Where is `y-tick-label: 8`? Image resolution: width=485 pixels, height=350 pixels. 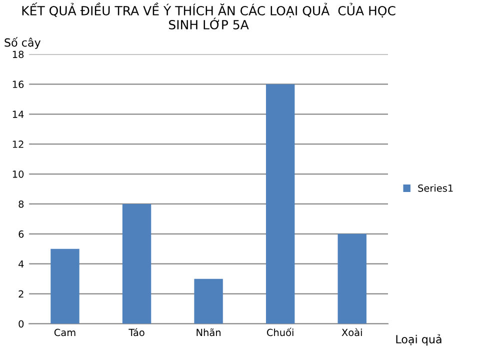 y-tick-label: 8 is located at coordinates (21, 204).